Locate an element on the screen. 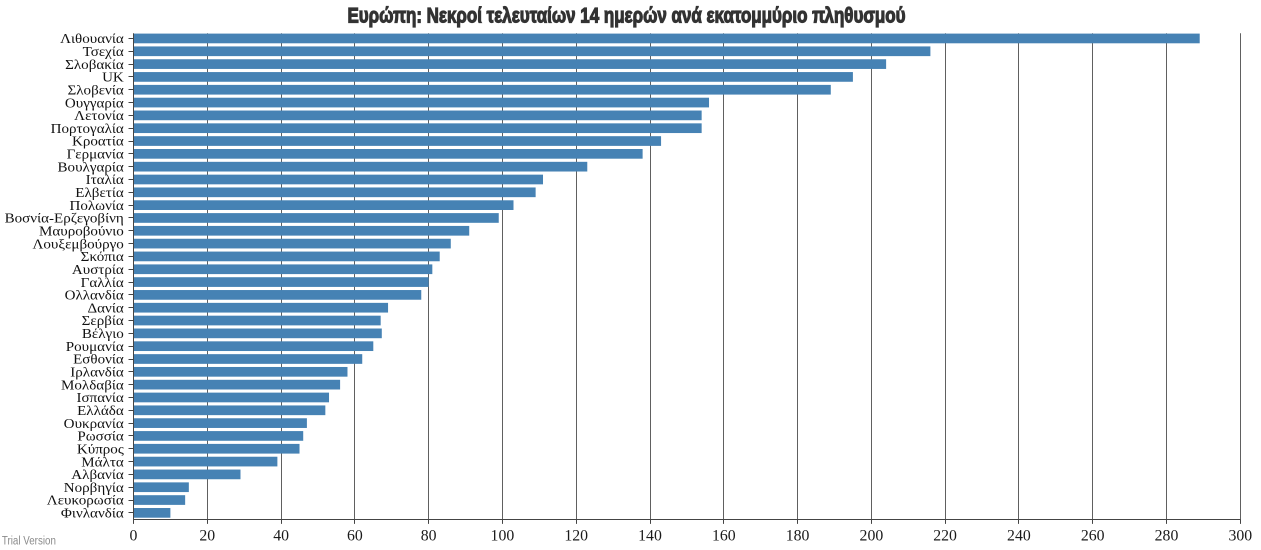 The height and width of the screenshot is (550, 1261). svg-text: Μολδαβία is located at coordinates (93, 385).